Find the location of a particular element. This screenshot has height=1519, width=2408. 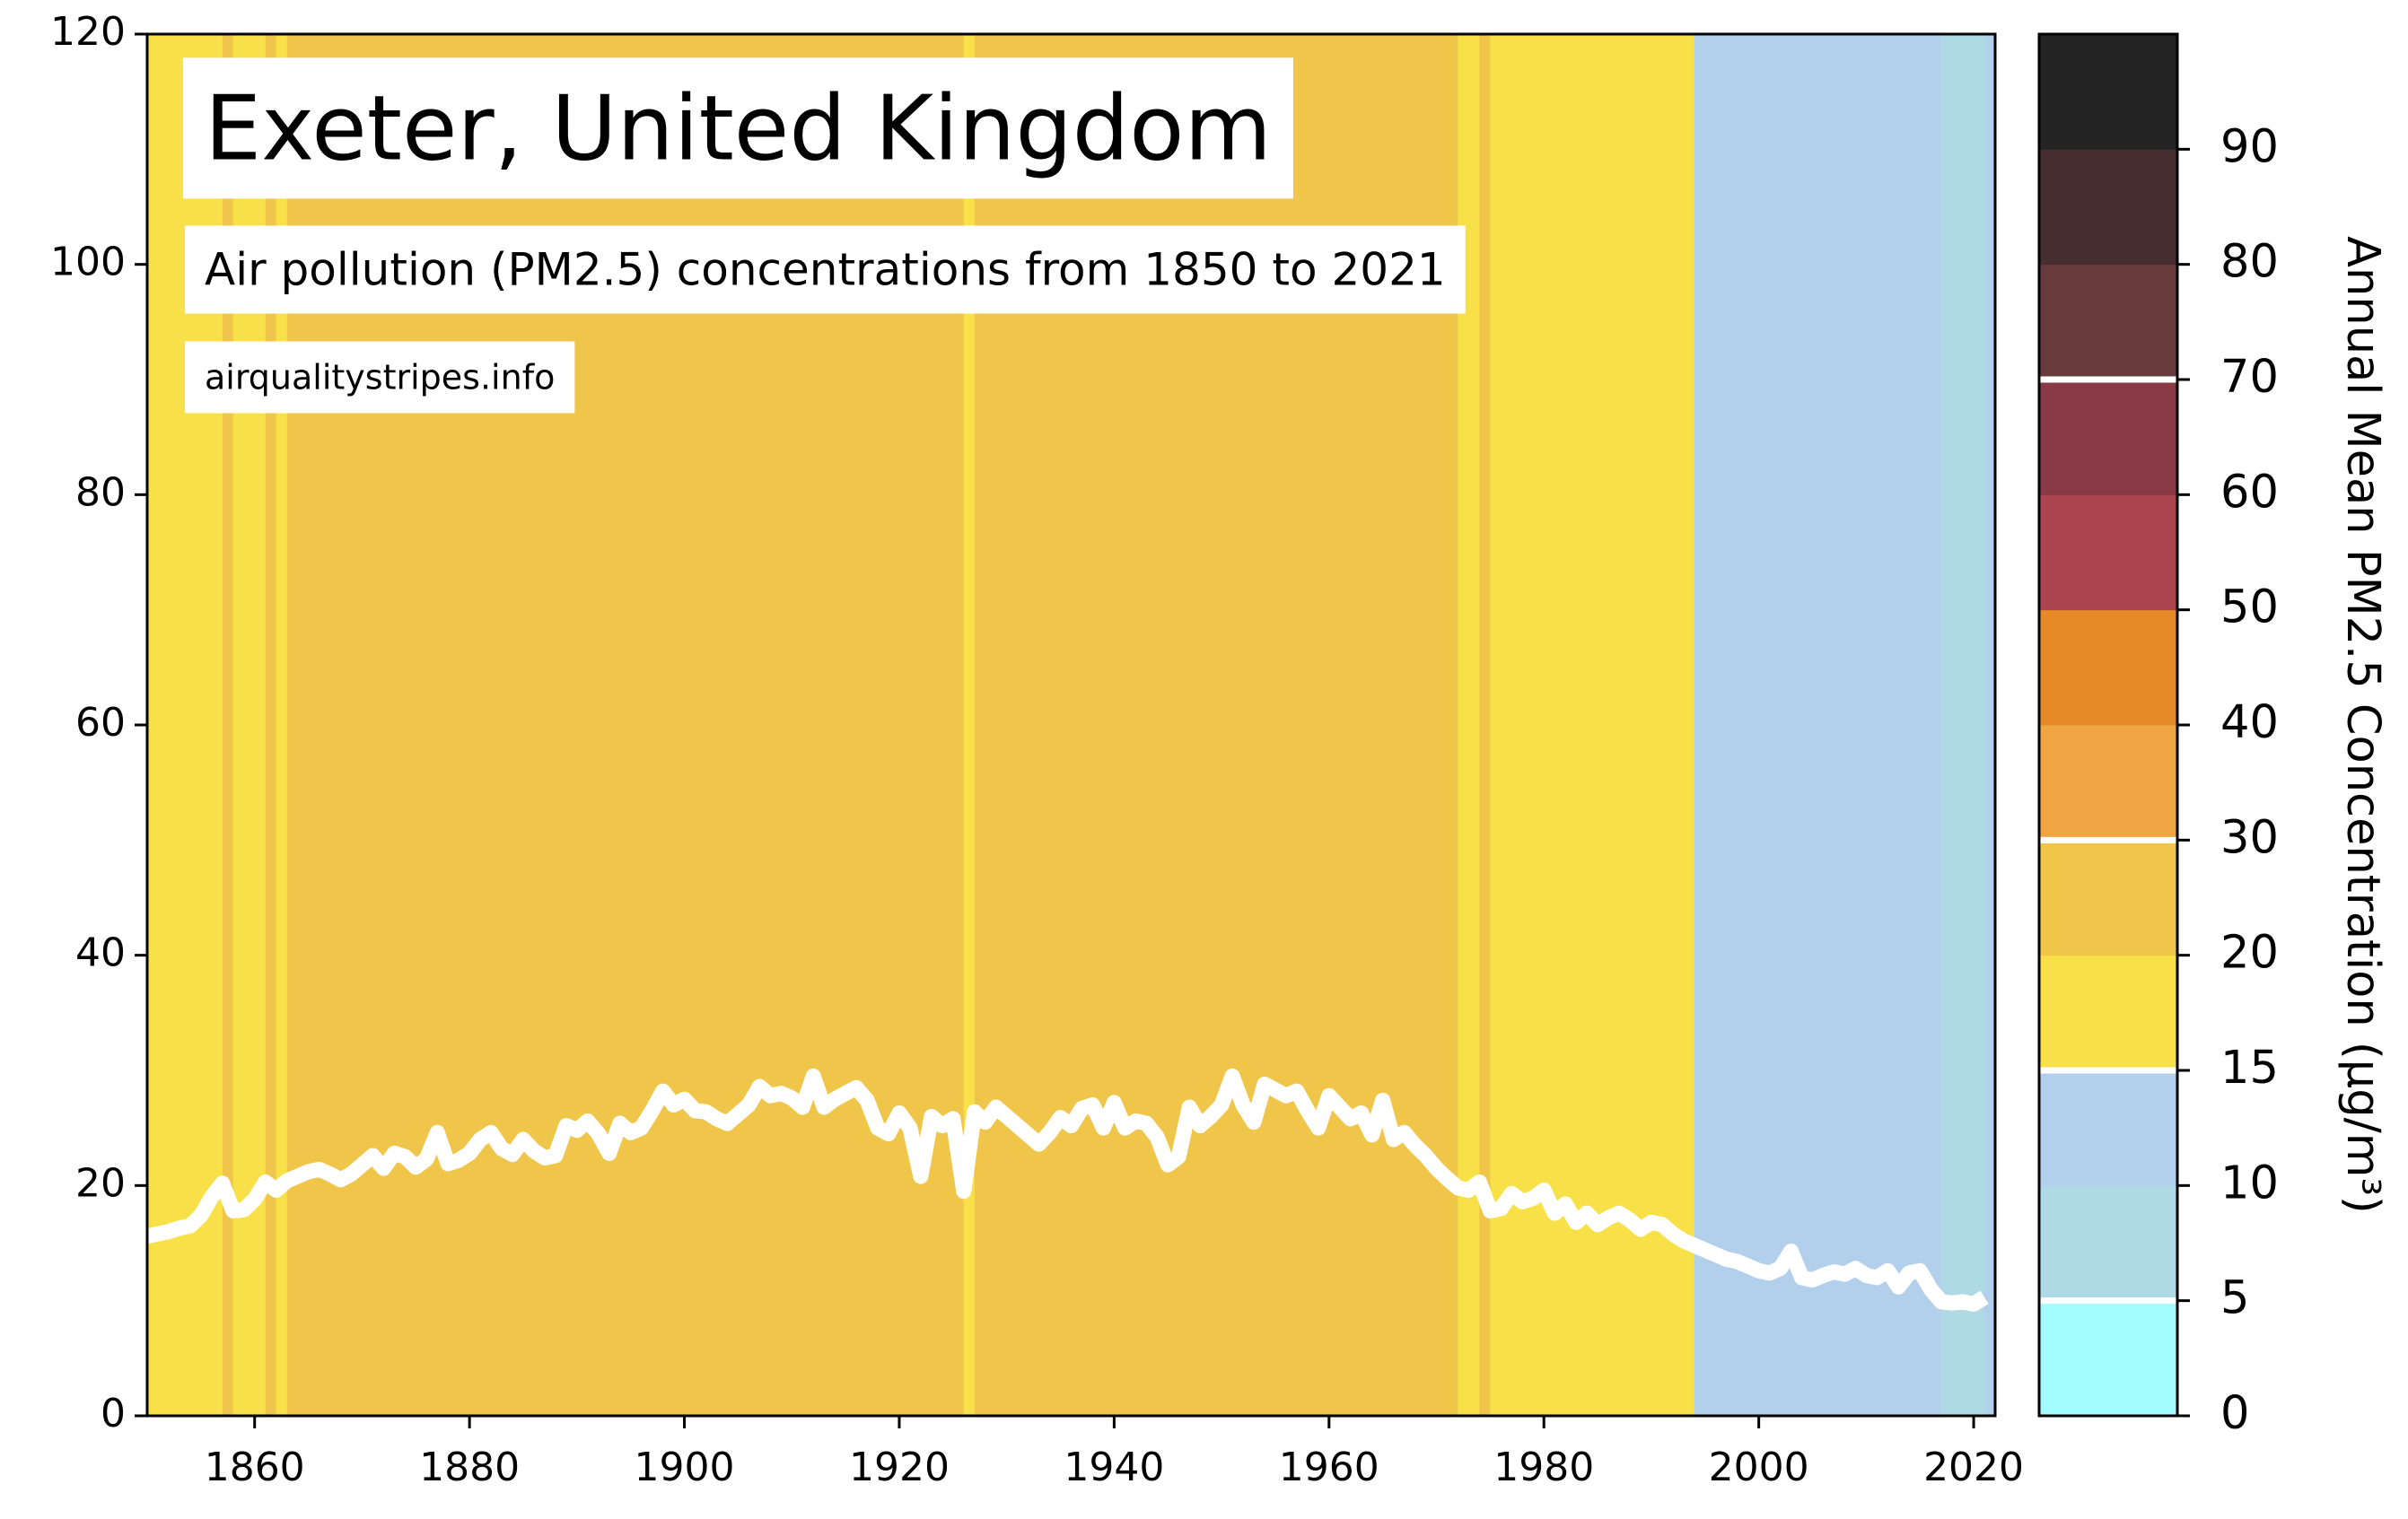

colorbar-tick-label: 40 is located at coordinates (2249, 722).